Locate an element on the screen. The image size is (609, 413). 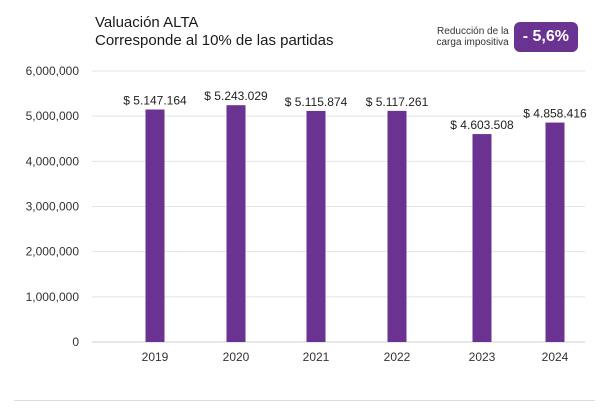
x-tick-label: 2020 is located at coordinates (236, 357).